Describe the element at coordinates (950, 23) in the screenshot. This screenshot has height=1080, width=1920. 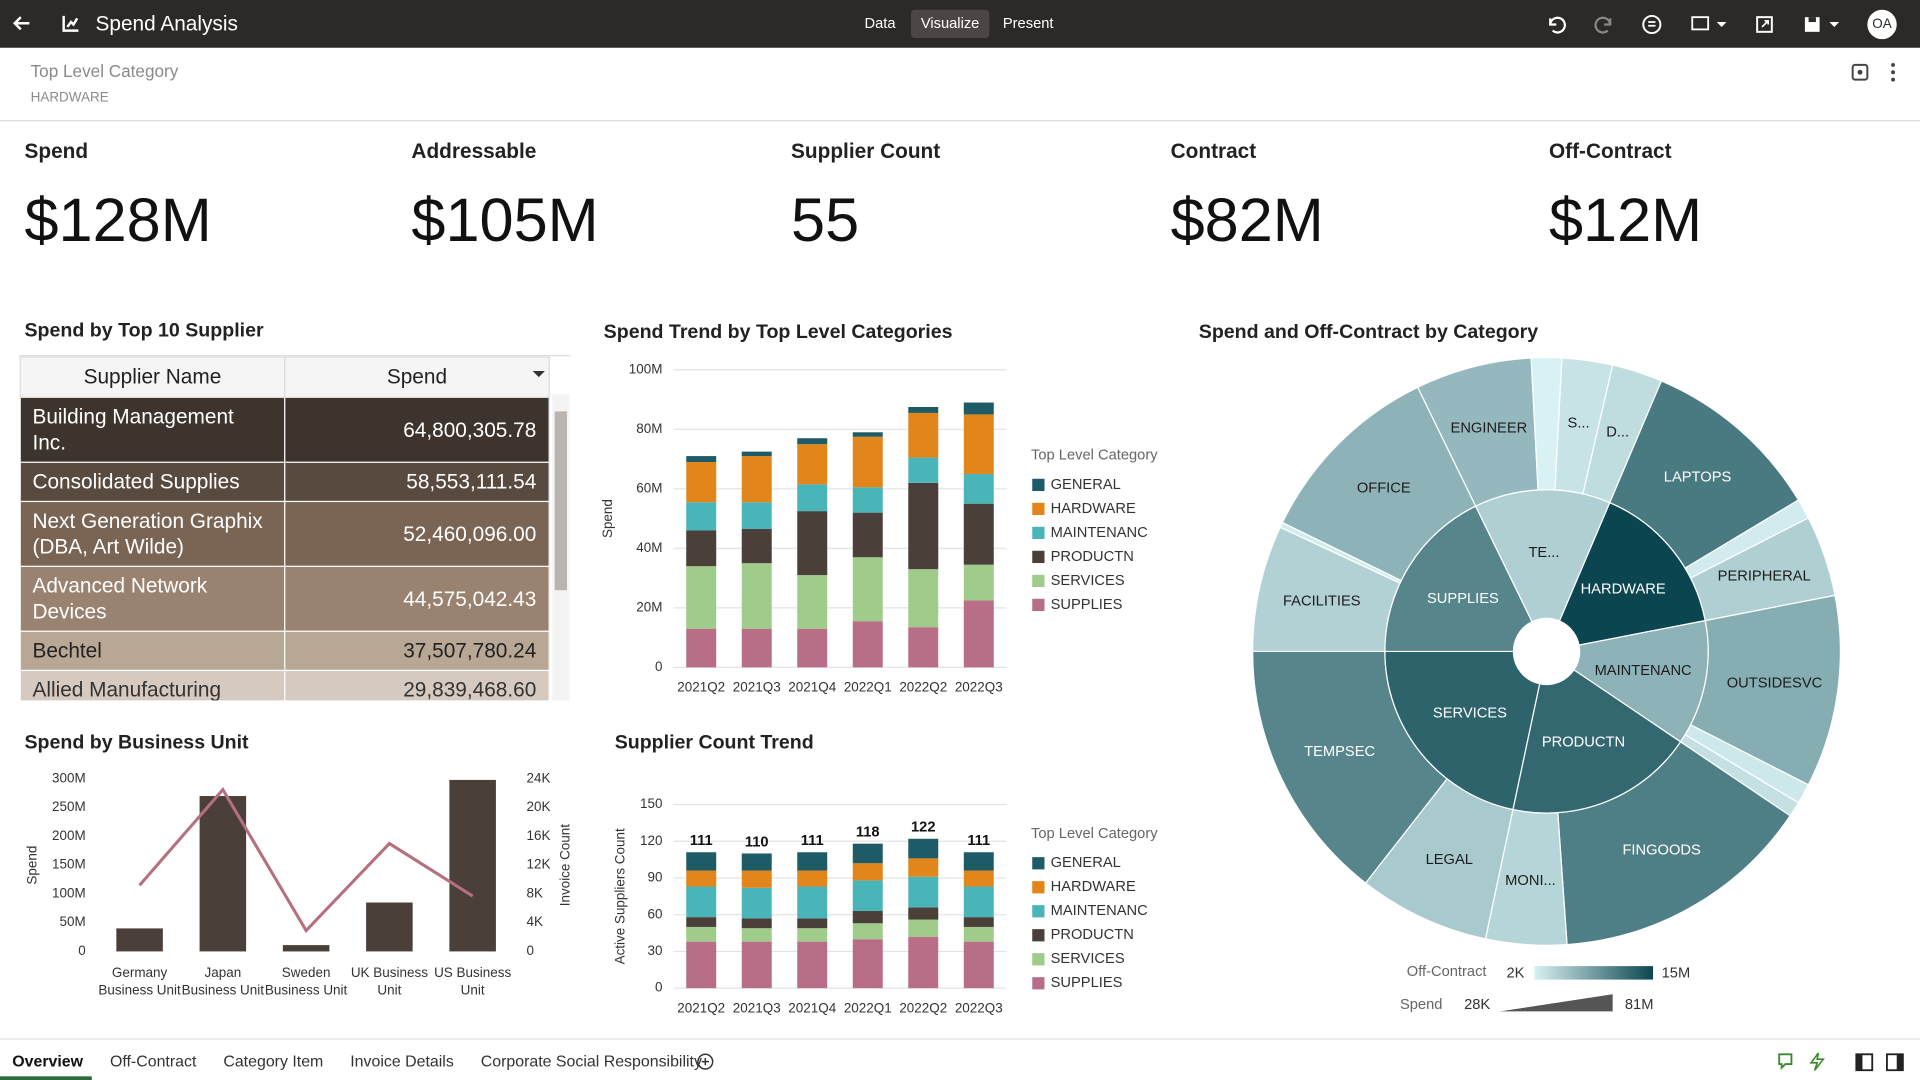
I see `mode-tab: Visualize` at that location.